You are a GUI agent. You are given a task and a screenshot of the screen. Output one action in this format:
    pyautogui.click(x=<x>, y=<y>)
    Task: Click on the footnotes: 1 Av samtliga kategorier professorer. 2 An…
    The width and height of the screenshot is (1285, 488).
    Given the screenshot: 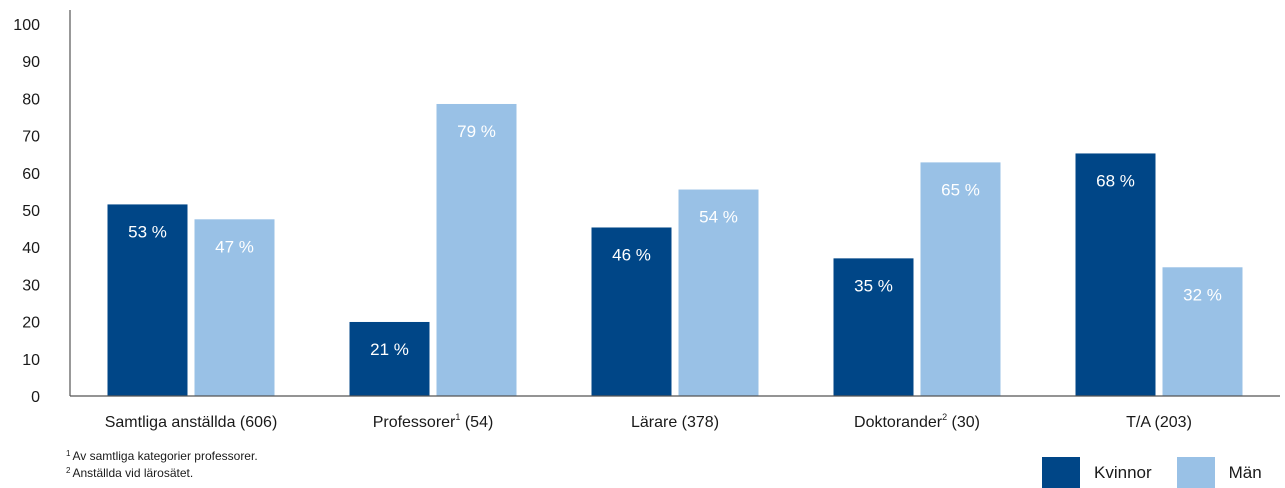 What is the action you would take?
    pyautogui.click(x=162, y=465)
    